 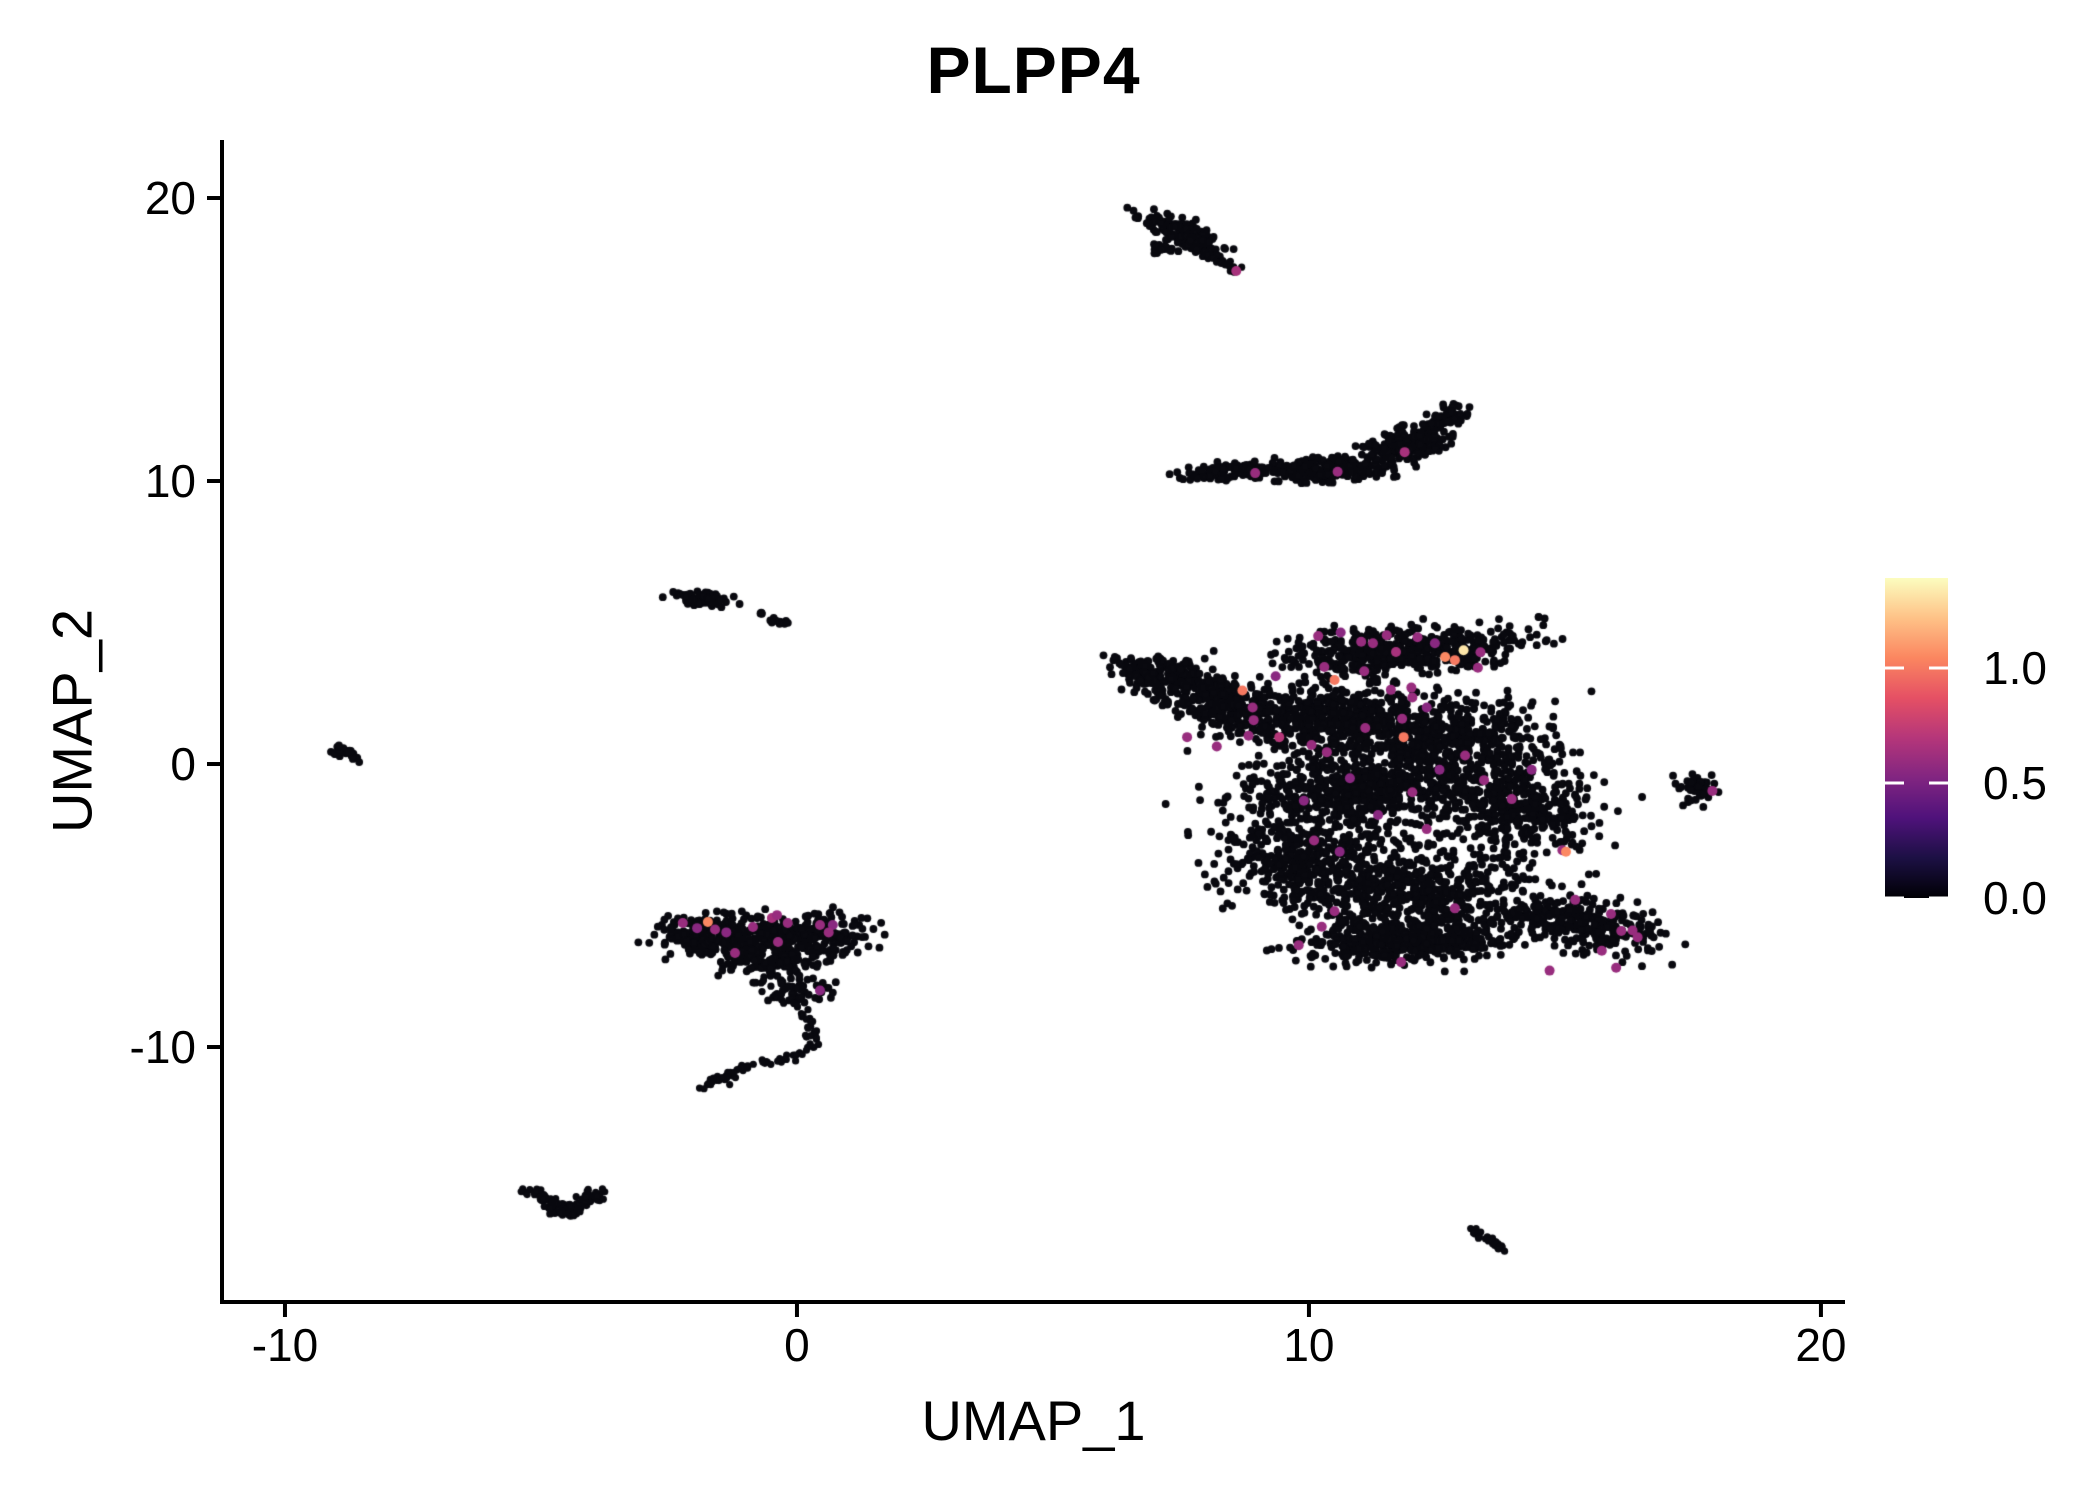 What do you see at coordinates (72, 721) in the screenshot?
I see `y-axis-title: UMAP_2` at bounding box center [72, 721].